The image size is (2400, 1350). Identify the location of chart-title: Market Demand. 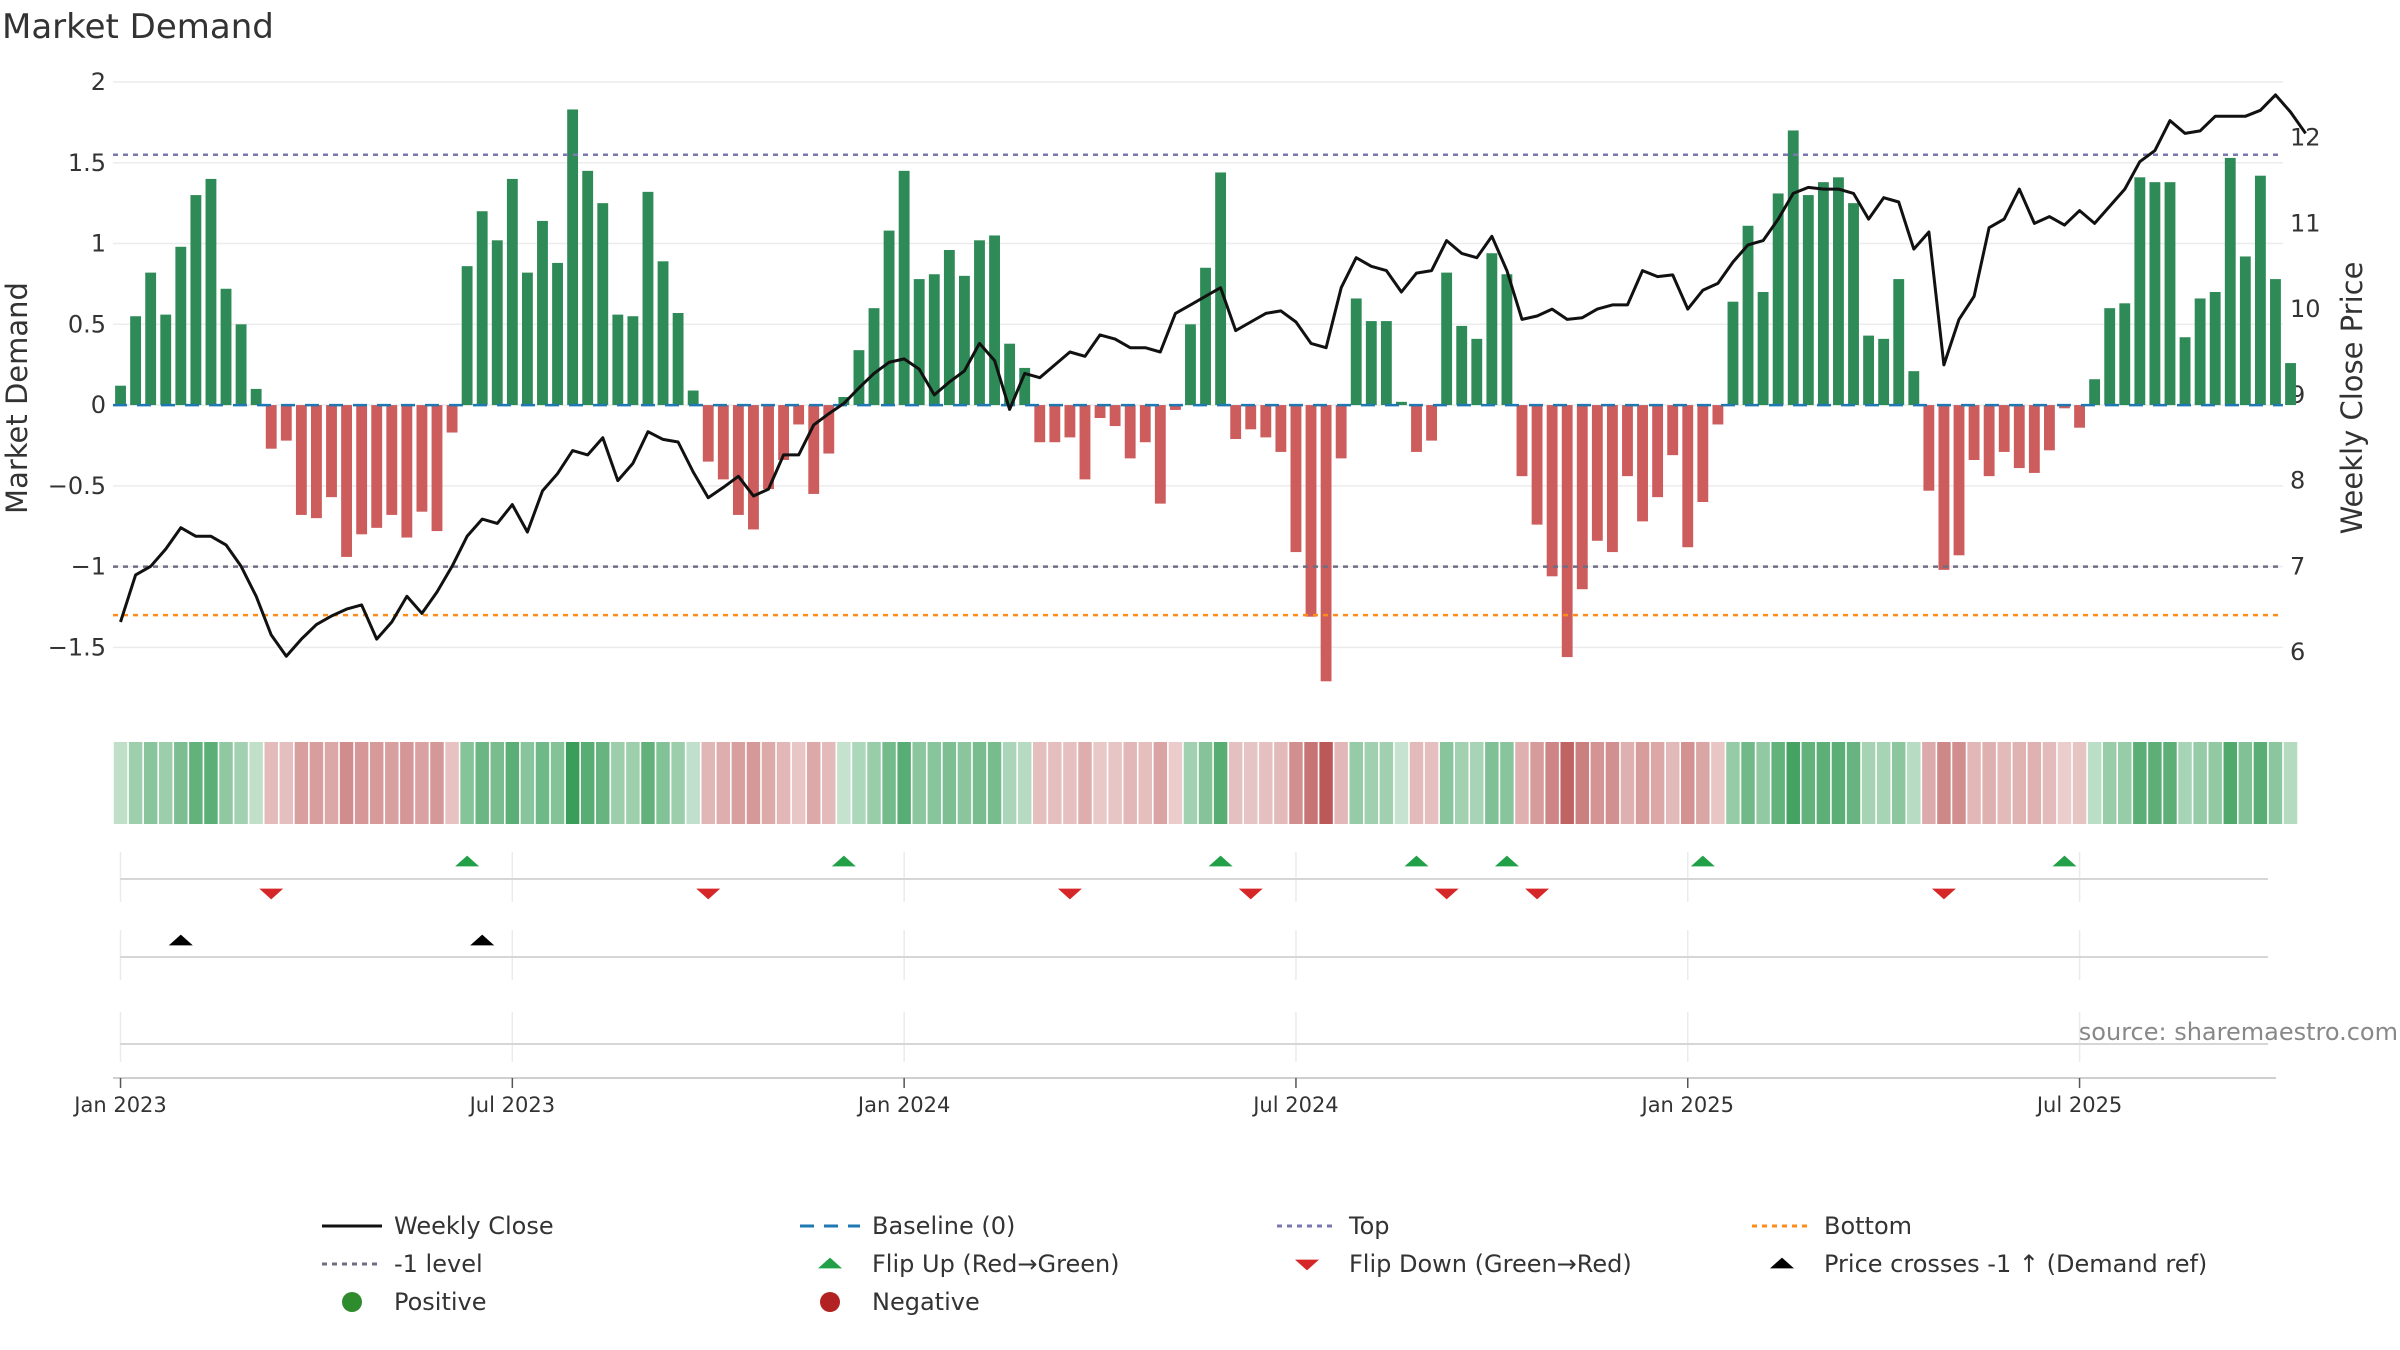
(138, 27).